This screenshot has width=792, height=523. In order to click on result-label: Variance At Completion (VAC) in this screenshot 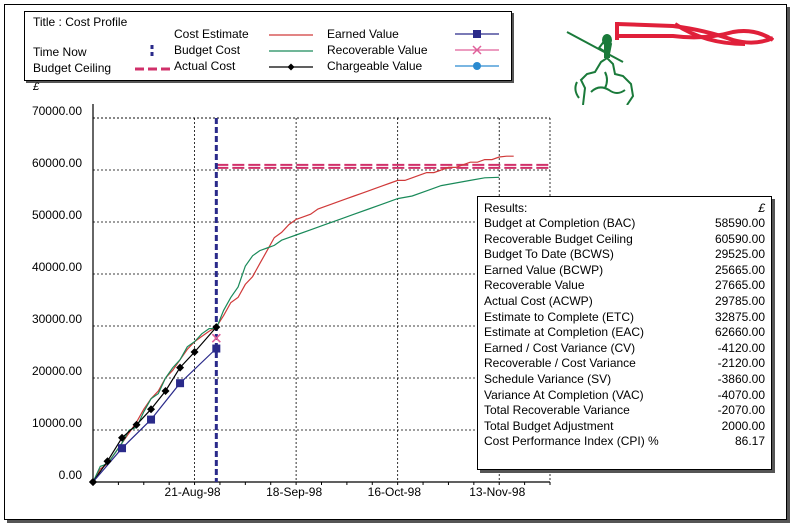, I will do `click(564, 394)`.